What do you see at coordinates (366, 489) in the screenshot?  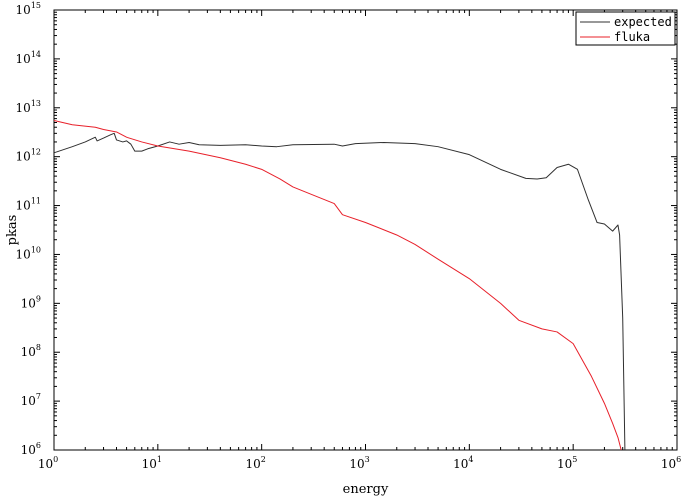 I see `x-axis-title: energy` at bounding box center [366, 489].